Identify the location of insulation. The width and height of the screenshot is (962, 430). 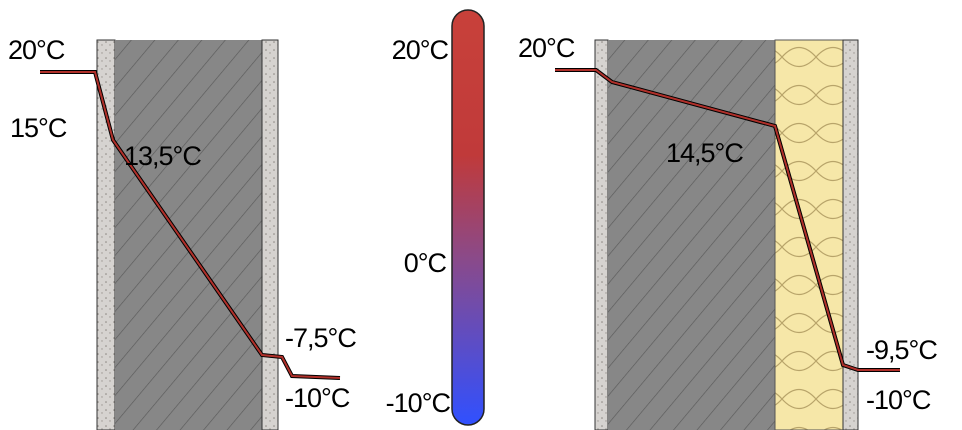
(809, 234).